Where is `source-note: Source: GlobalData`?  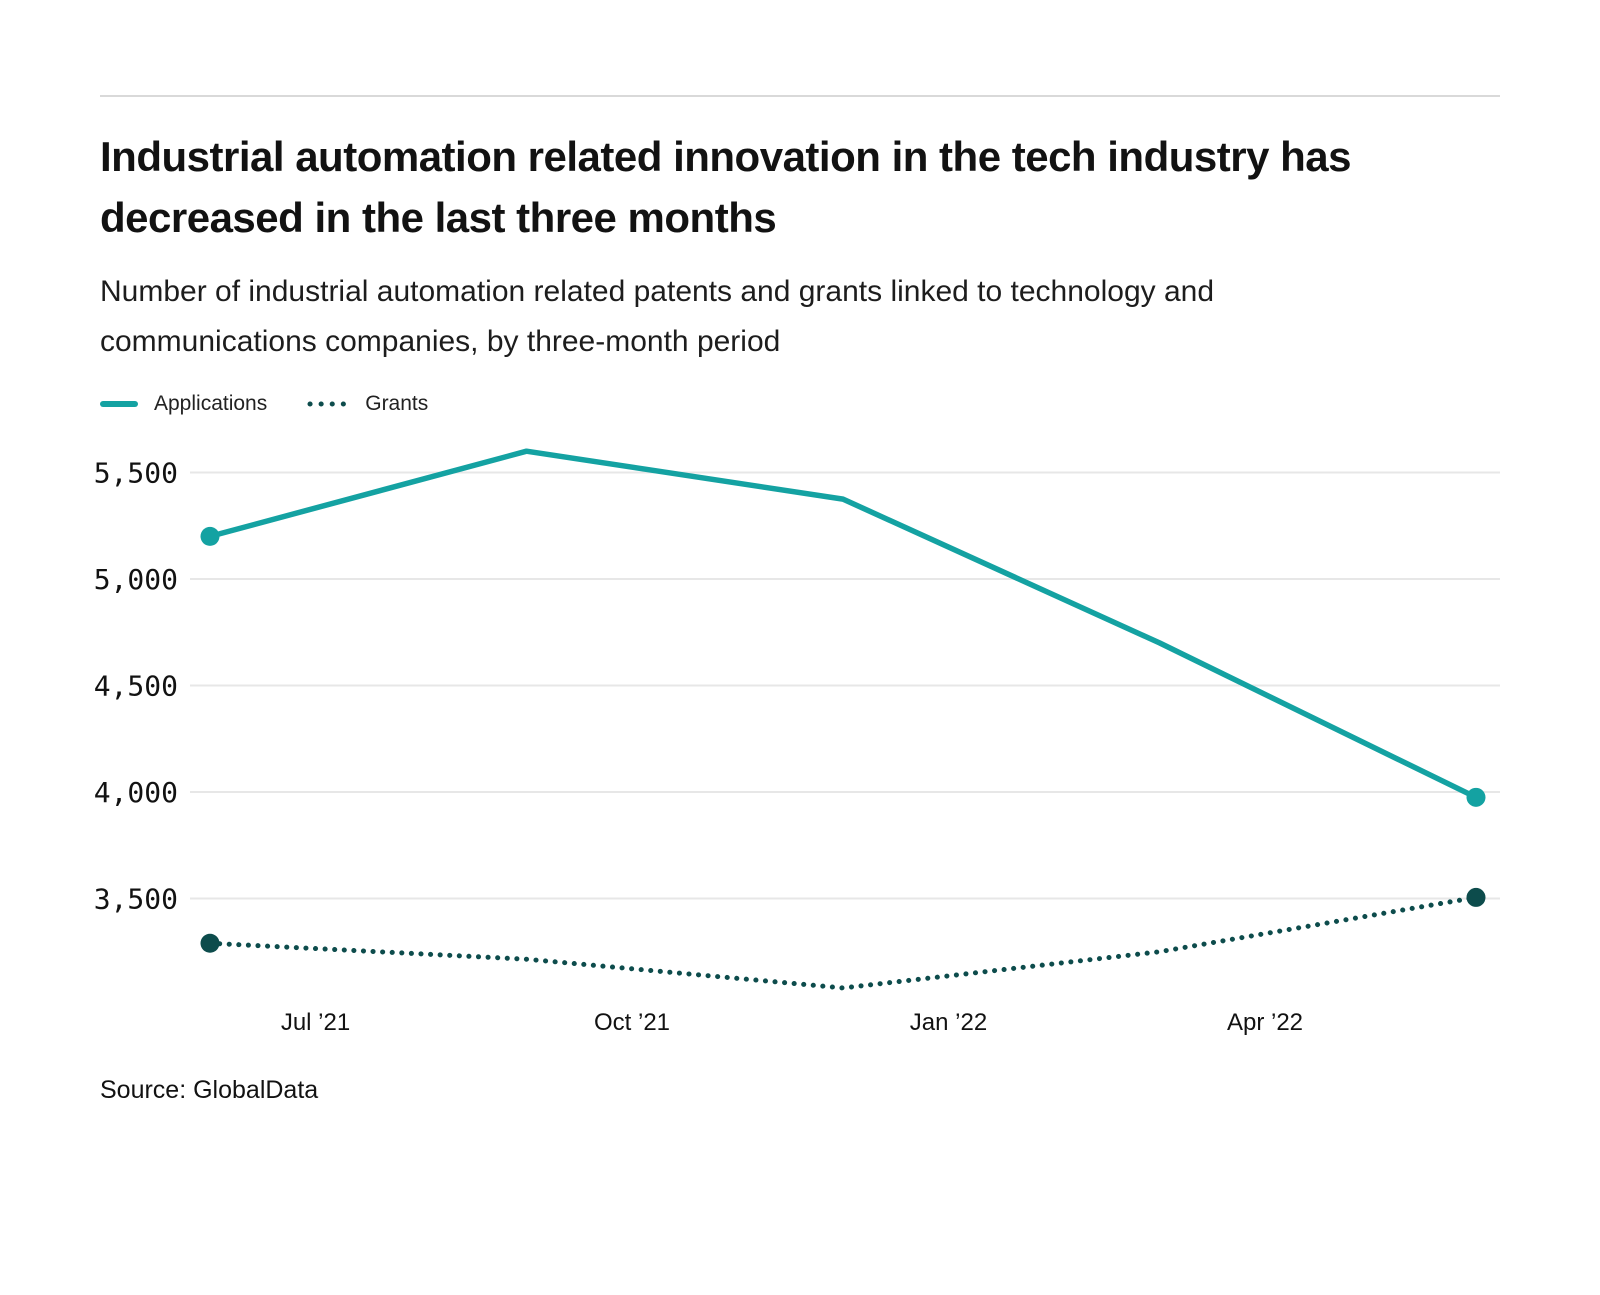
source-note: Source: GlobalData is located at coordinates (209, 1089).